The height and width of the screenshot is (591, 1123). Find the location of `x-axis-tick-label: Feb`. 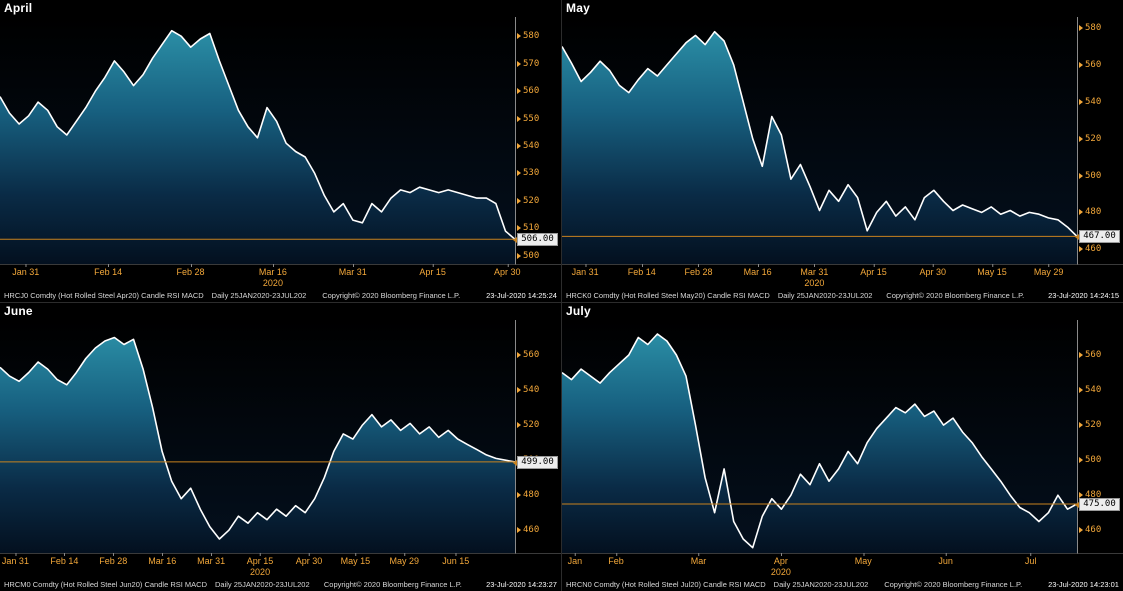

x-axis-tick-label: Feb is located at coordinates (616, 559).